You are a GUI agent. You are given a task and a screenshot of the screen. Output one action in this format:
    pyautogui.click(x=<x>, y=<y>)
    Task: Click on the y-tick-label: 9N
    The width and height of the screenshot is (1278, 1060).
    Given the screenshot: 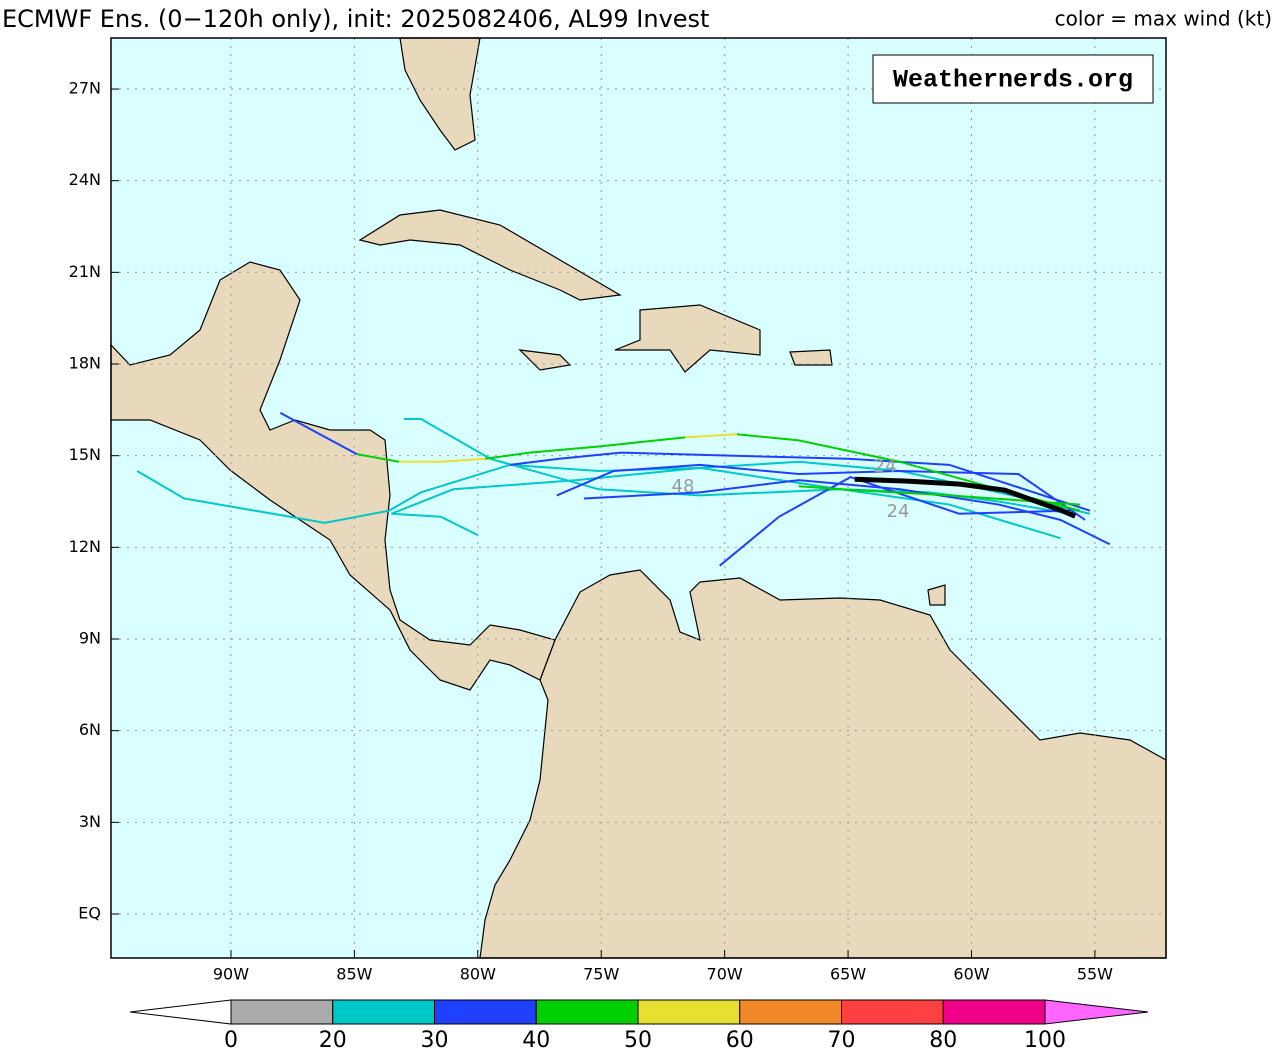 What is the action you would take?
    pyautogui.click(x=90, y=638)
    